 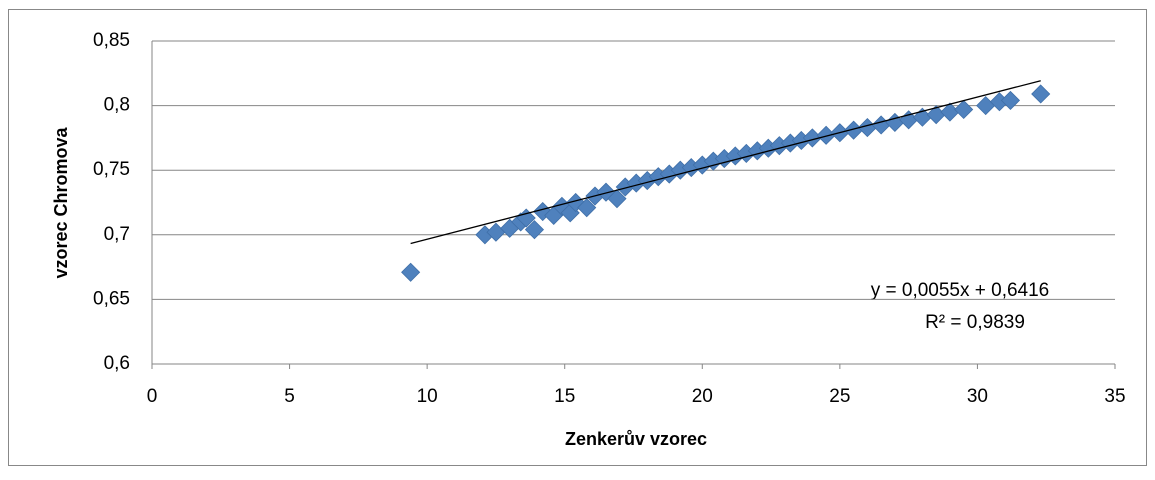 What do you see at coordinates (117, 363) in the screenshot?
I see `y-tick-label: 0,6` at bounding box center [117, 363].